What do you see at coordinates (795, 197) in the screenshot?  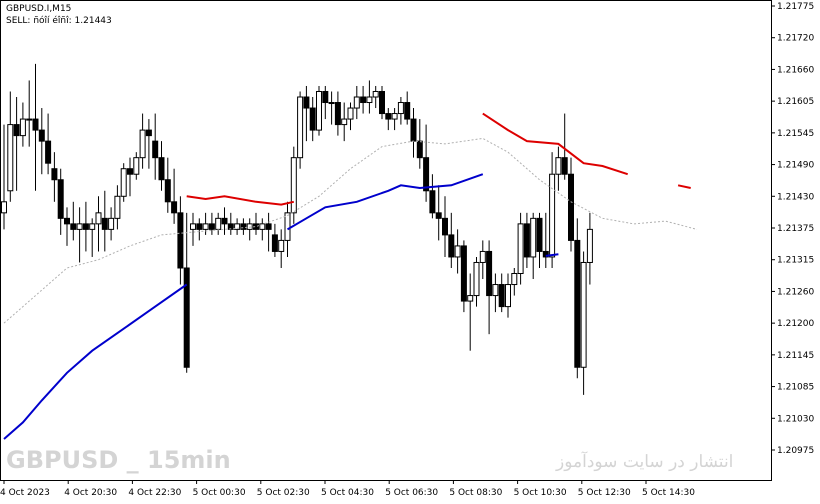 I see `y-tick-label: 1.21430` at bounding box center [795, 197].